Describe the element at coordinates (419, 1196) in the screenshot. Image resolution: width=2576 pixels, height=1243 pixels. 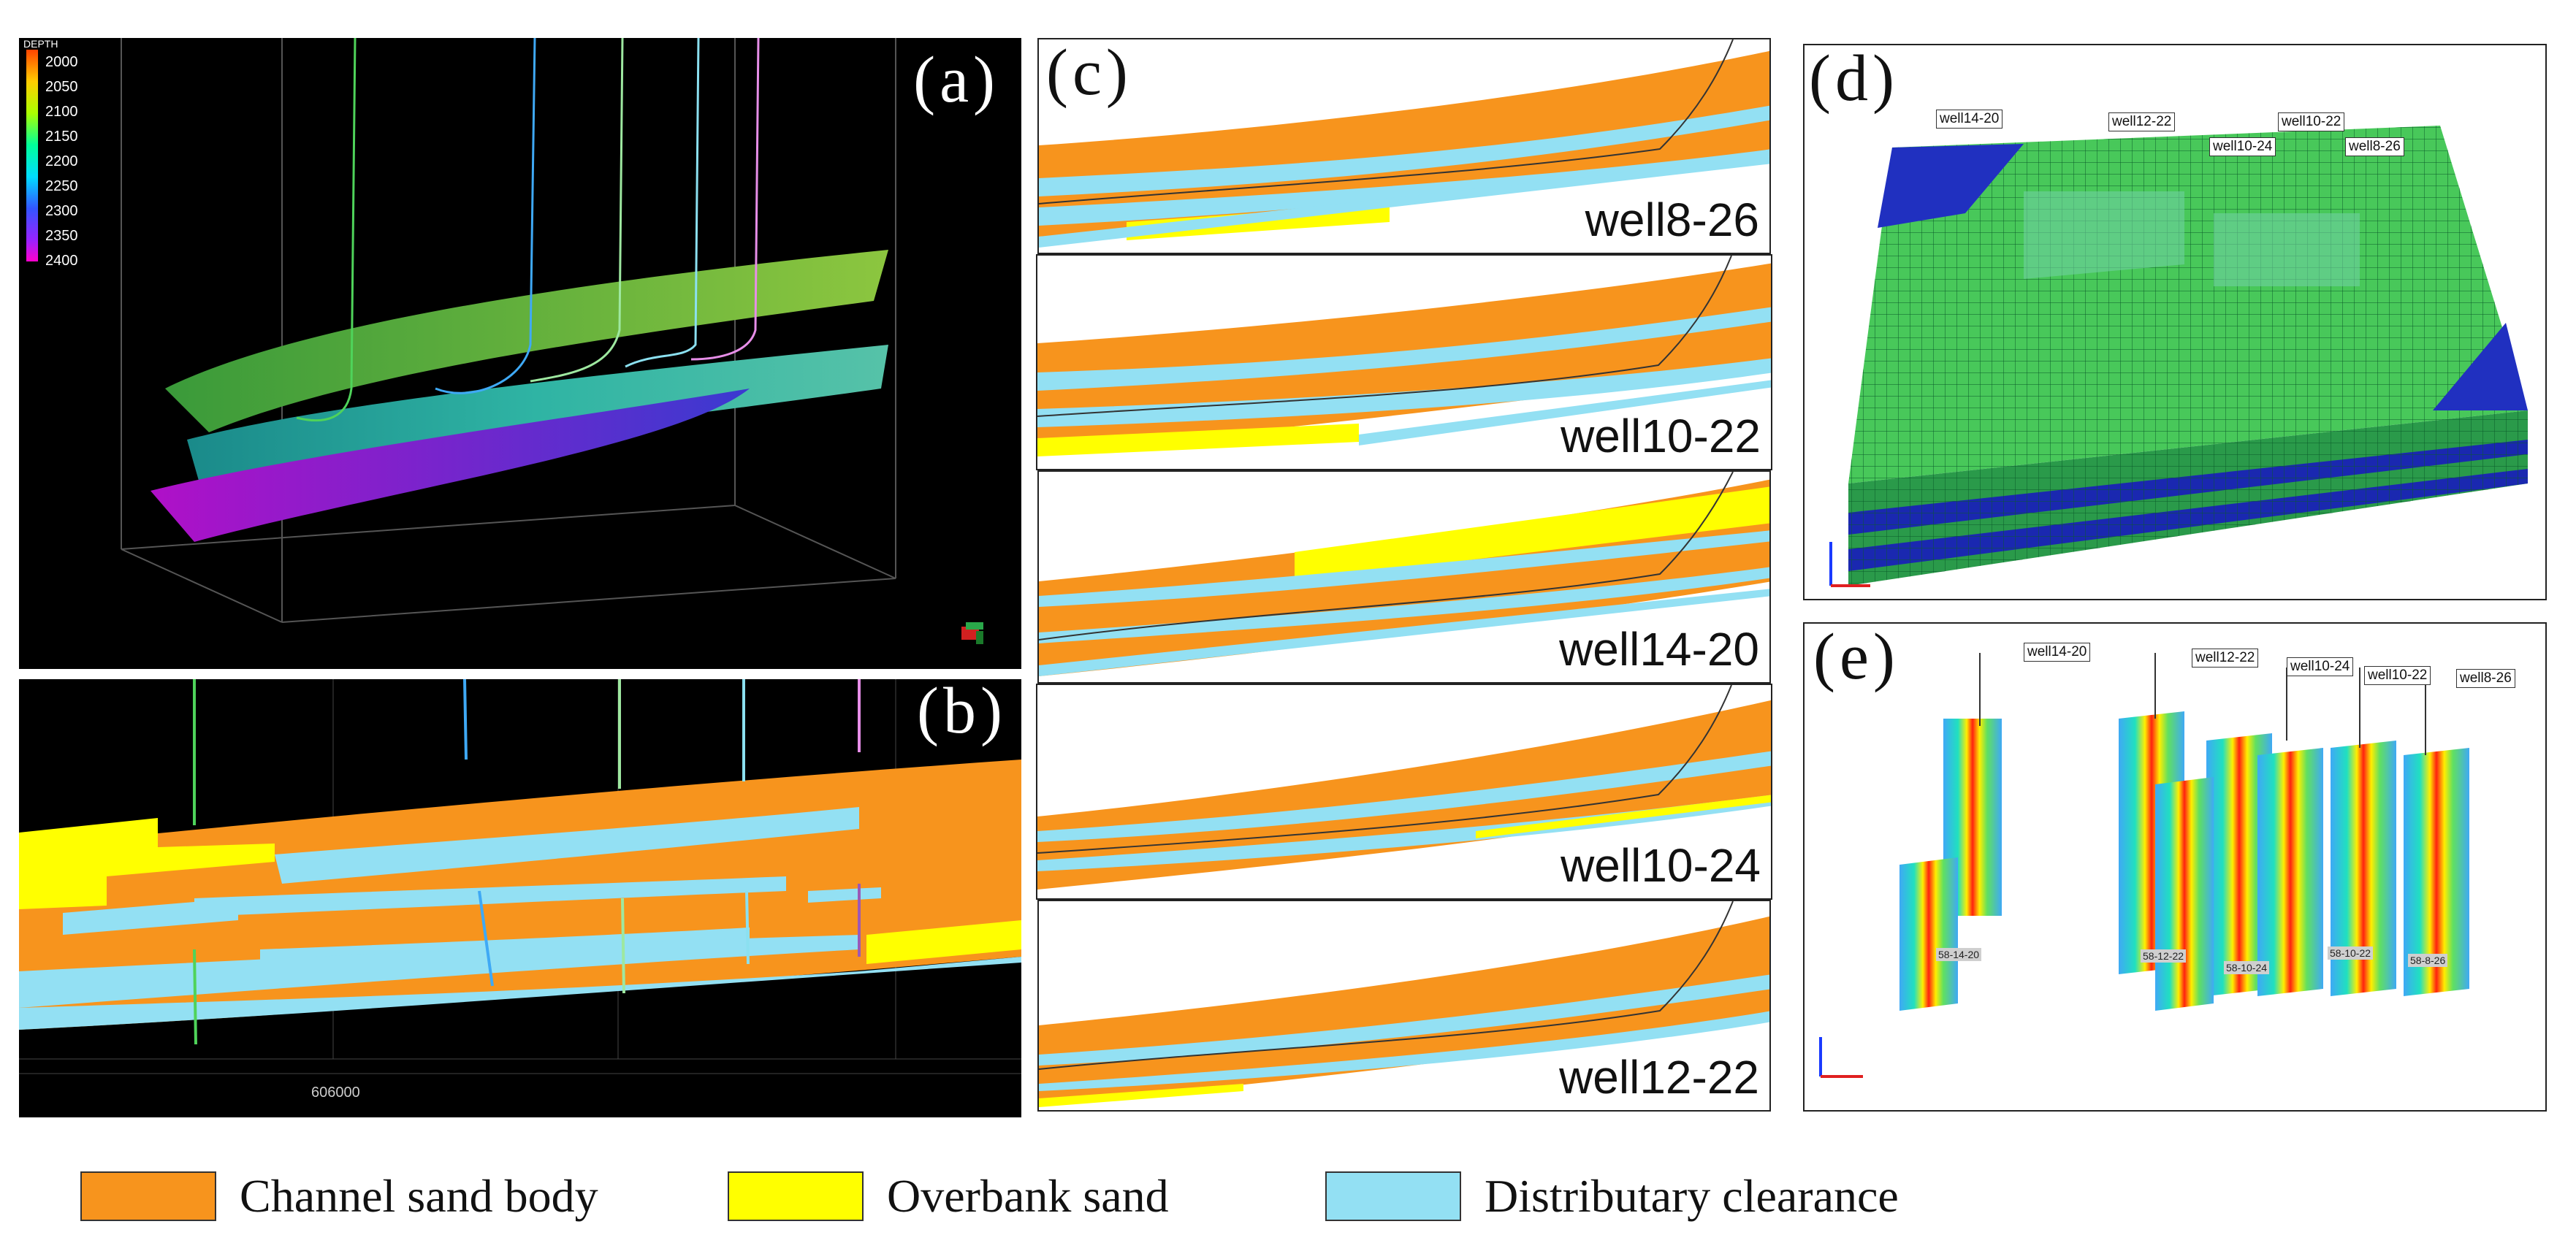
I see `legend-label: Channel sand body` at that location.